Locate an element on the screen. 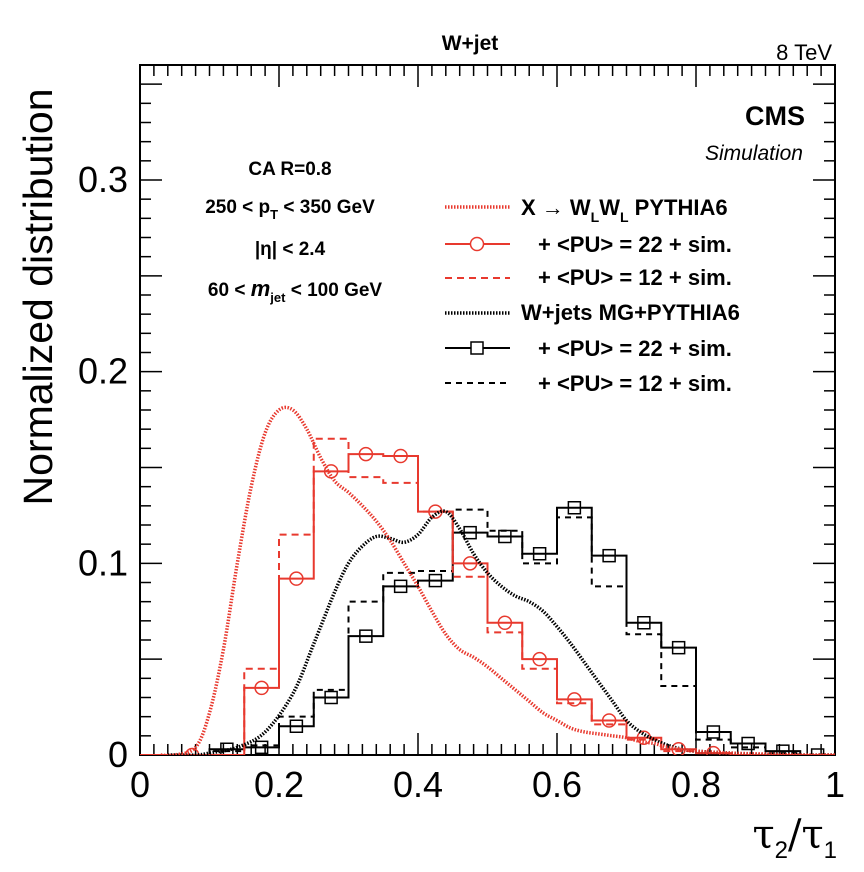 This screenshot has width=864, height=872. legend-entry-signal-pu12: + <PU> = 12 + sim. is located at coordinates (588, 277).